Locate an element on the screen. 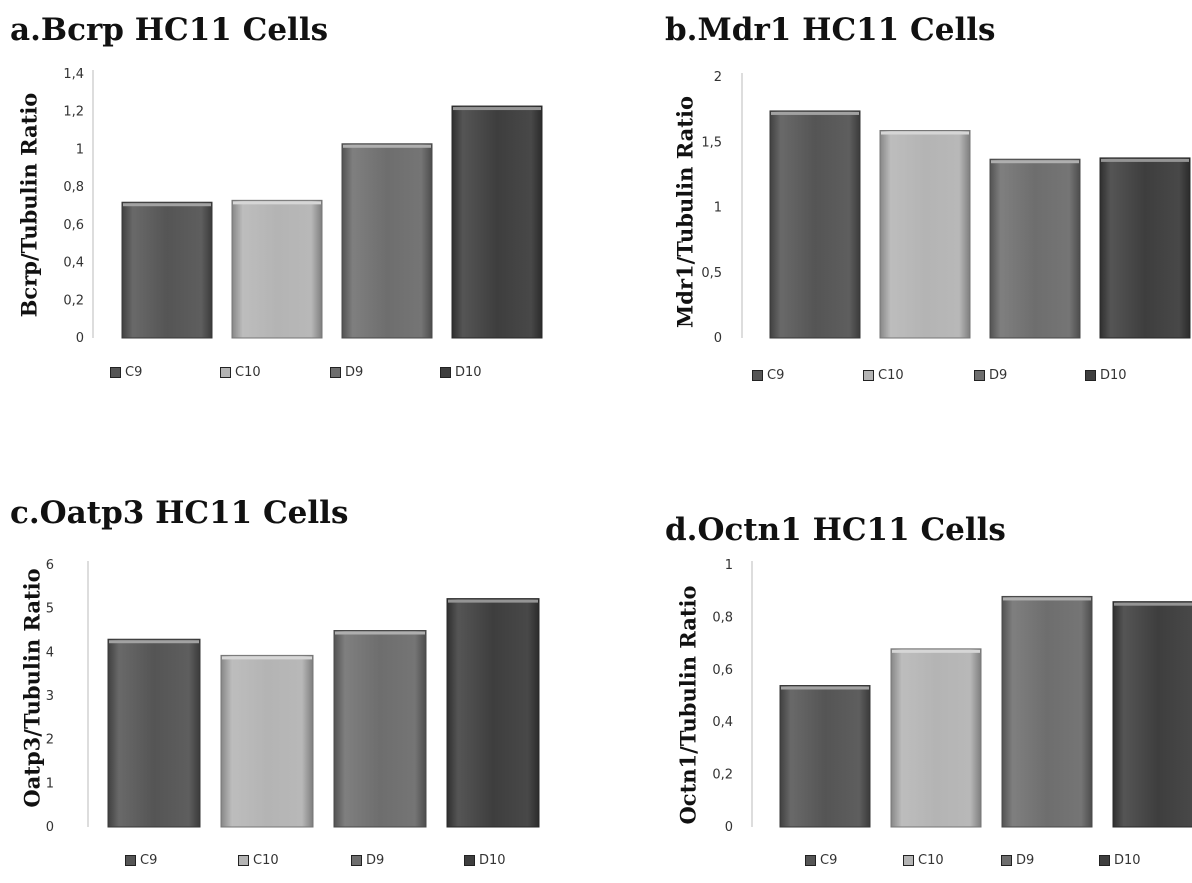 The height and width of the screenshot is (883, 1192). y-tick-label: 3 is located at coordinates (50, 696).